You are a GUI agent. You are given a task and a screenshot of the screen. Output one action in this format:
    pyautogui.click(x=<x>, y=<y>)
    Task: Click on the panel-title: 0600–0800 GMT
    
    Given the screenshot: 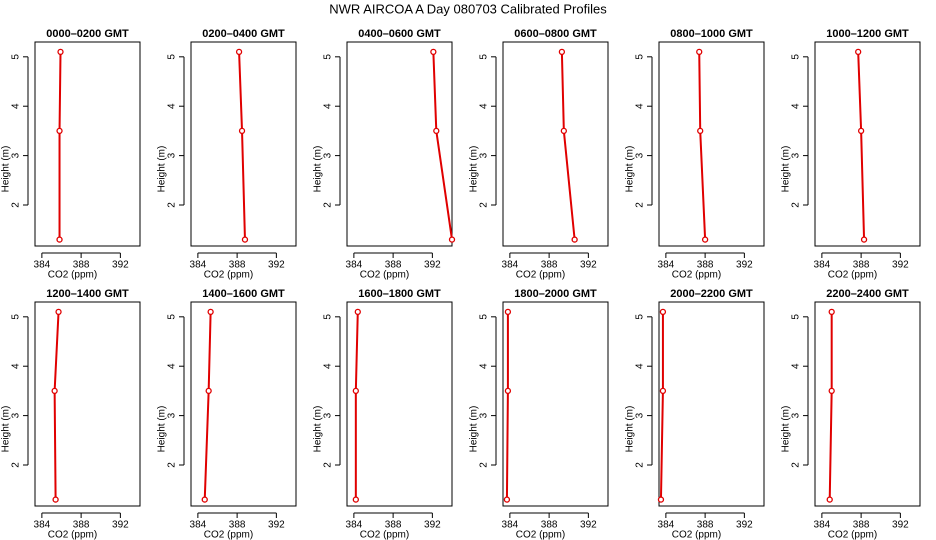 What is the action you would take?
    pyautogui.click(x=555, y=34)
    